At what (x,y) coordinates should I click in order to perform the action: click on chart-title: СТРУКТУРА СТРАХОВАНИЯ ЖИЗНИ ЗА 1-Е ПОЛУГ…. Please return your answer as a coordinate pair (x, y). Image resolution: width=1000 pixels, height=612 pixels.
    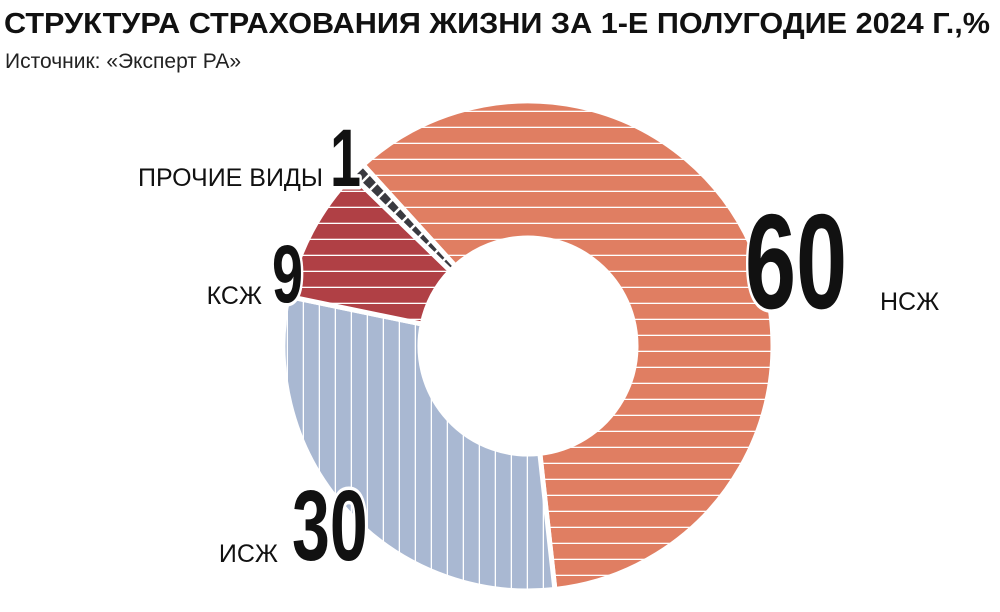
    Looking at the image, I should click on (497, 24).